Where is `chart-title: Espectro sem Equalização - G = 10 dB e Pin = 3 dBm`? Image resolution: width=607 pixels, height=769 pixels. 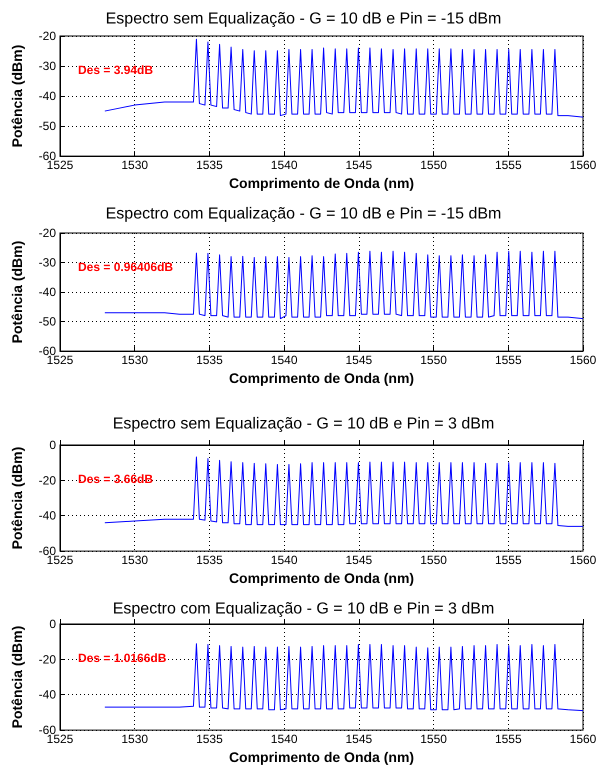 chart-title: Espectro sem Equalização - G = 10 dB e Pin = 3 dBm is located at coordinates (303, 424).